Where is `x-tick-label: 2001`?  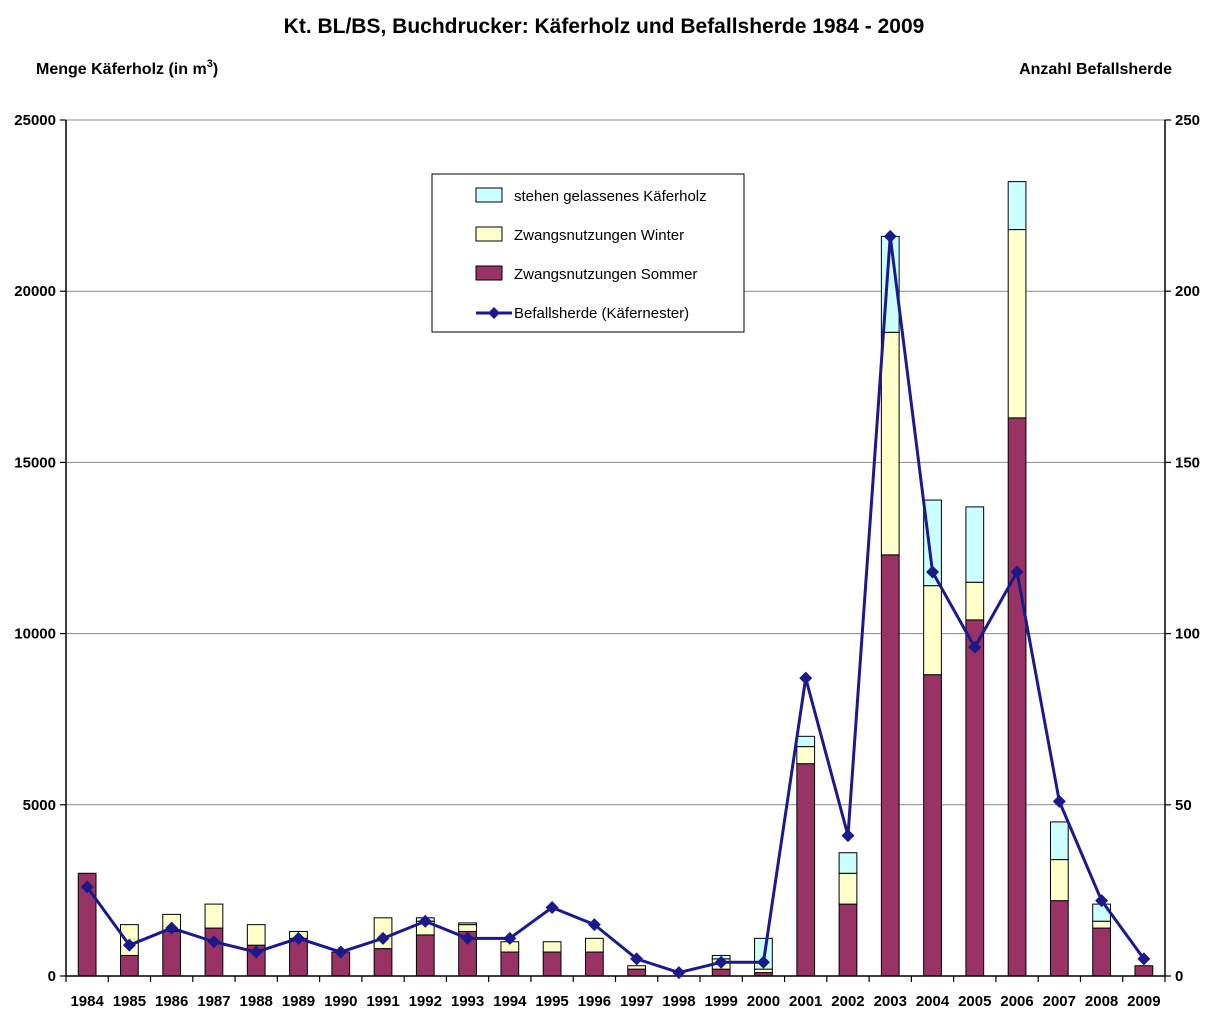
x-tick-label: 2001 is located at coordinates (805, 1001).